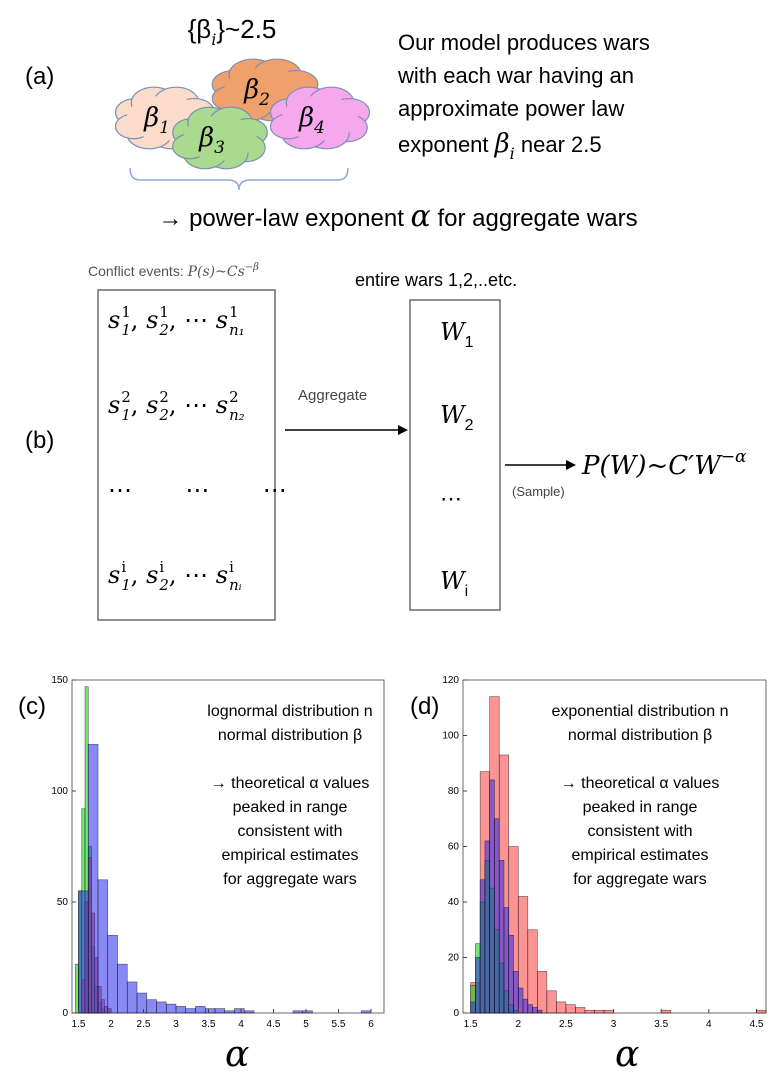 Image resolution: width=773 pixels, height=1076 pixels. Describe the element at coordinates (235, 585) in the screenshot. I see `math-sub: nᵢ` at that location.